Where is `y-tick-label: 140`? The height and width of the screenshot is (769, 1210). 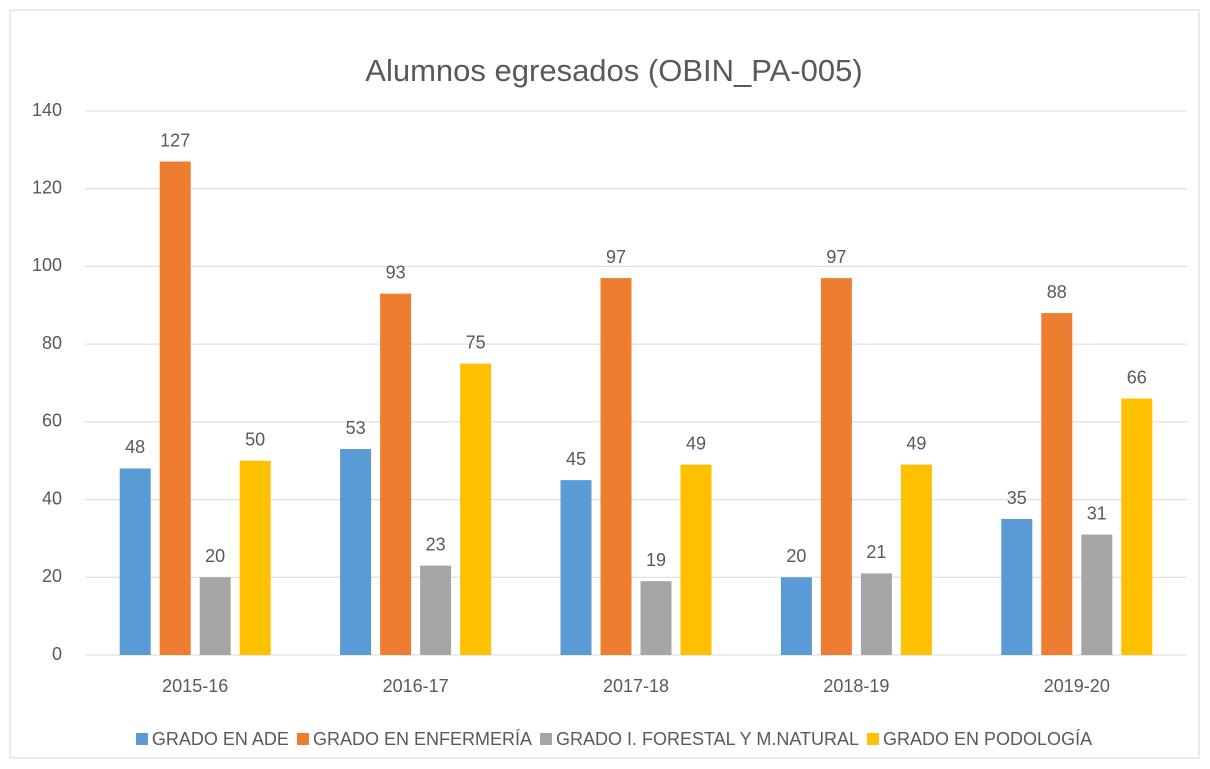
y-tick-label: 140 is located at coordinates (47, 110).